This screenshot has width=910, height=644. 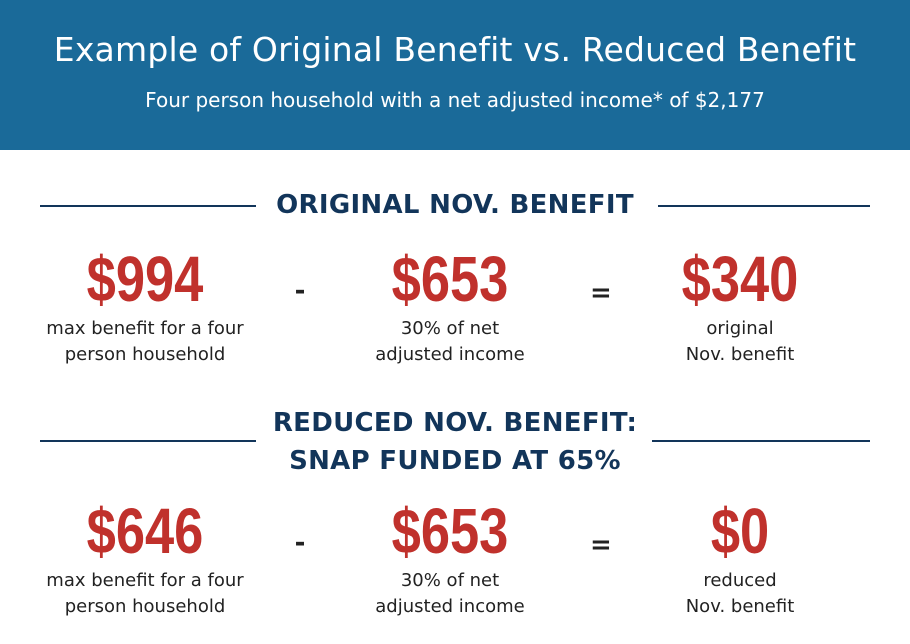 I want to click on original-result-caption-line2: Nov. benefit, so click(x=740, y=354).